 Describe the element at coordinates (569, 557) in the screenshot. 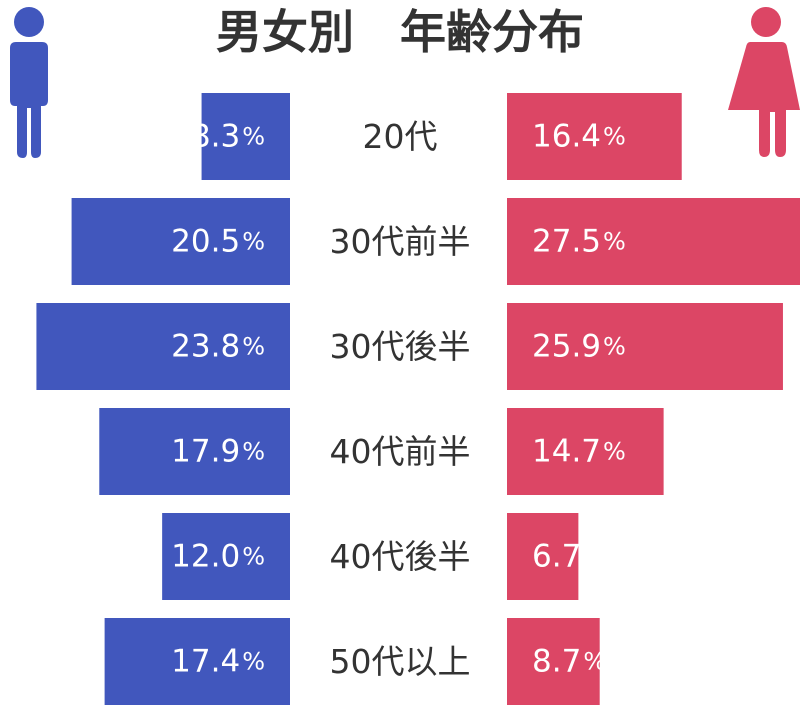

I see `female-value-label-4: 6.7%` at that location.